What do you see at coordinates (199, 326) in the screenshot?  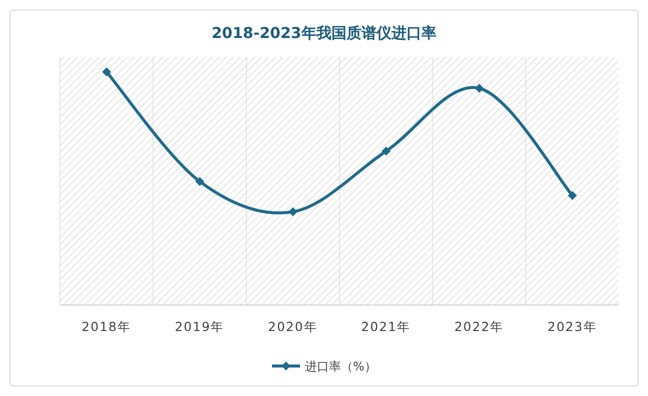 I see `x-tick-label: 2019年` at bounding box center [199, 326].